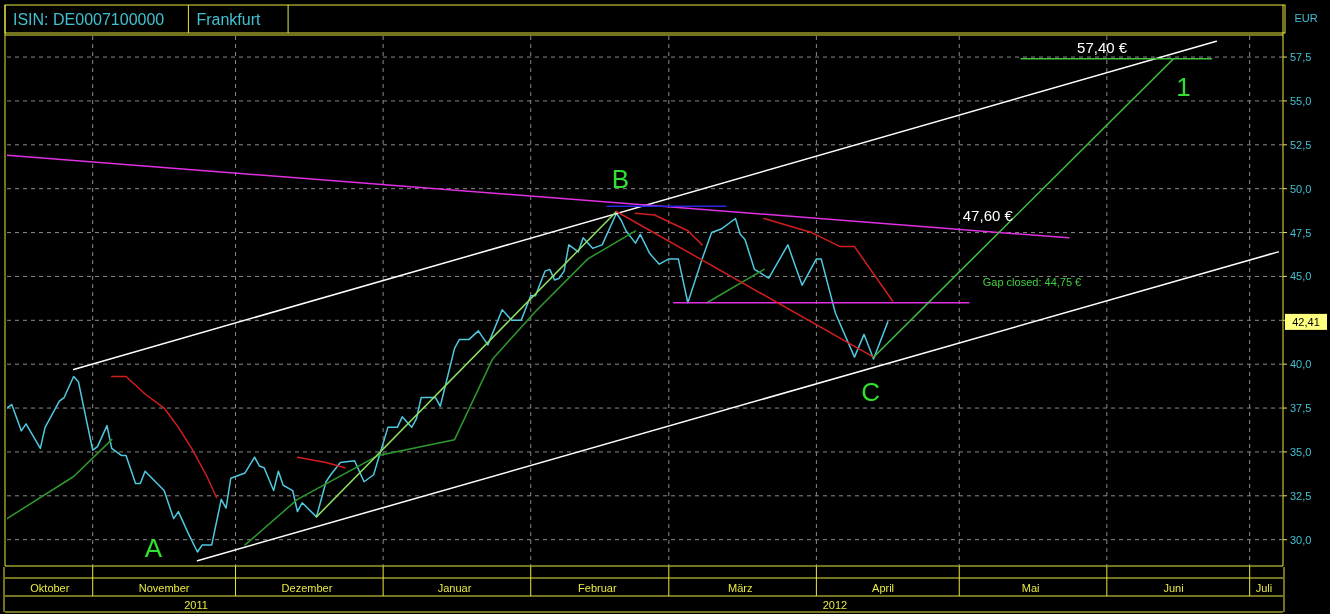 This screenshot has width=1330, height=614. Describe the element at coordinates (1173, 588) in the screenshot. I see `x-tick-label: Juni` at that location.